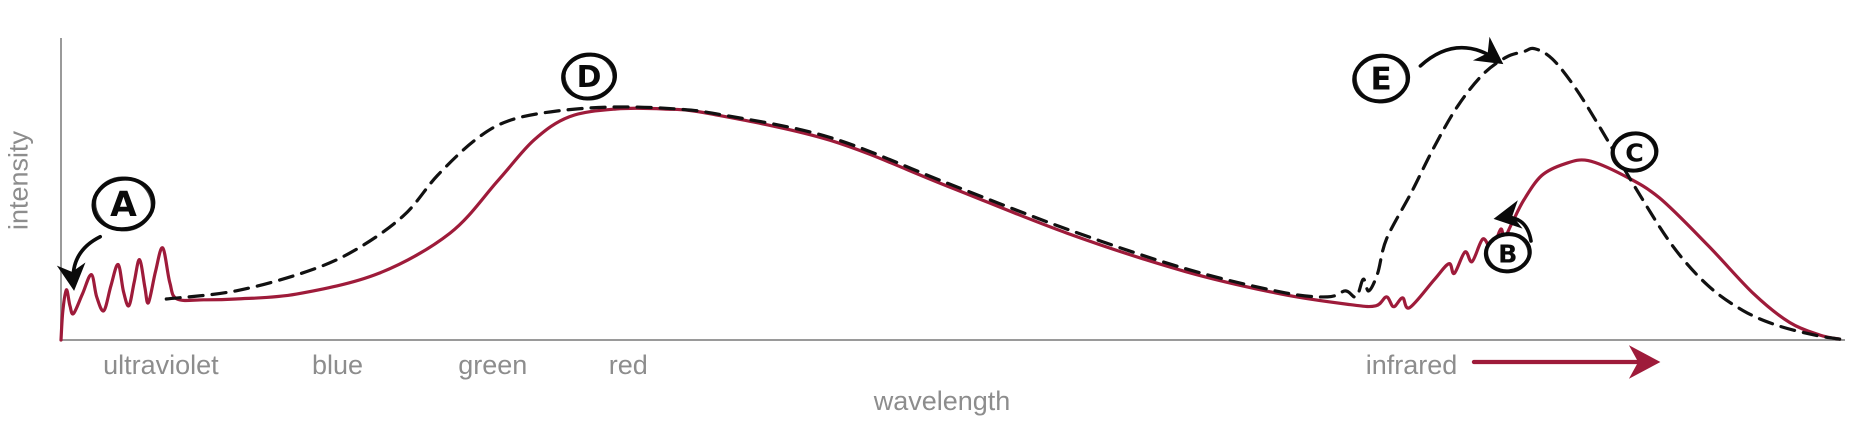 This screenshot has height=426, width=1854. I want to click on x-tick-label-infrared: infrared, so click(1411, 365).